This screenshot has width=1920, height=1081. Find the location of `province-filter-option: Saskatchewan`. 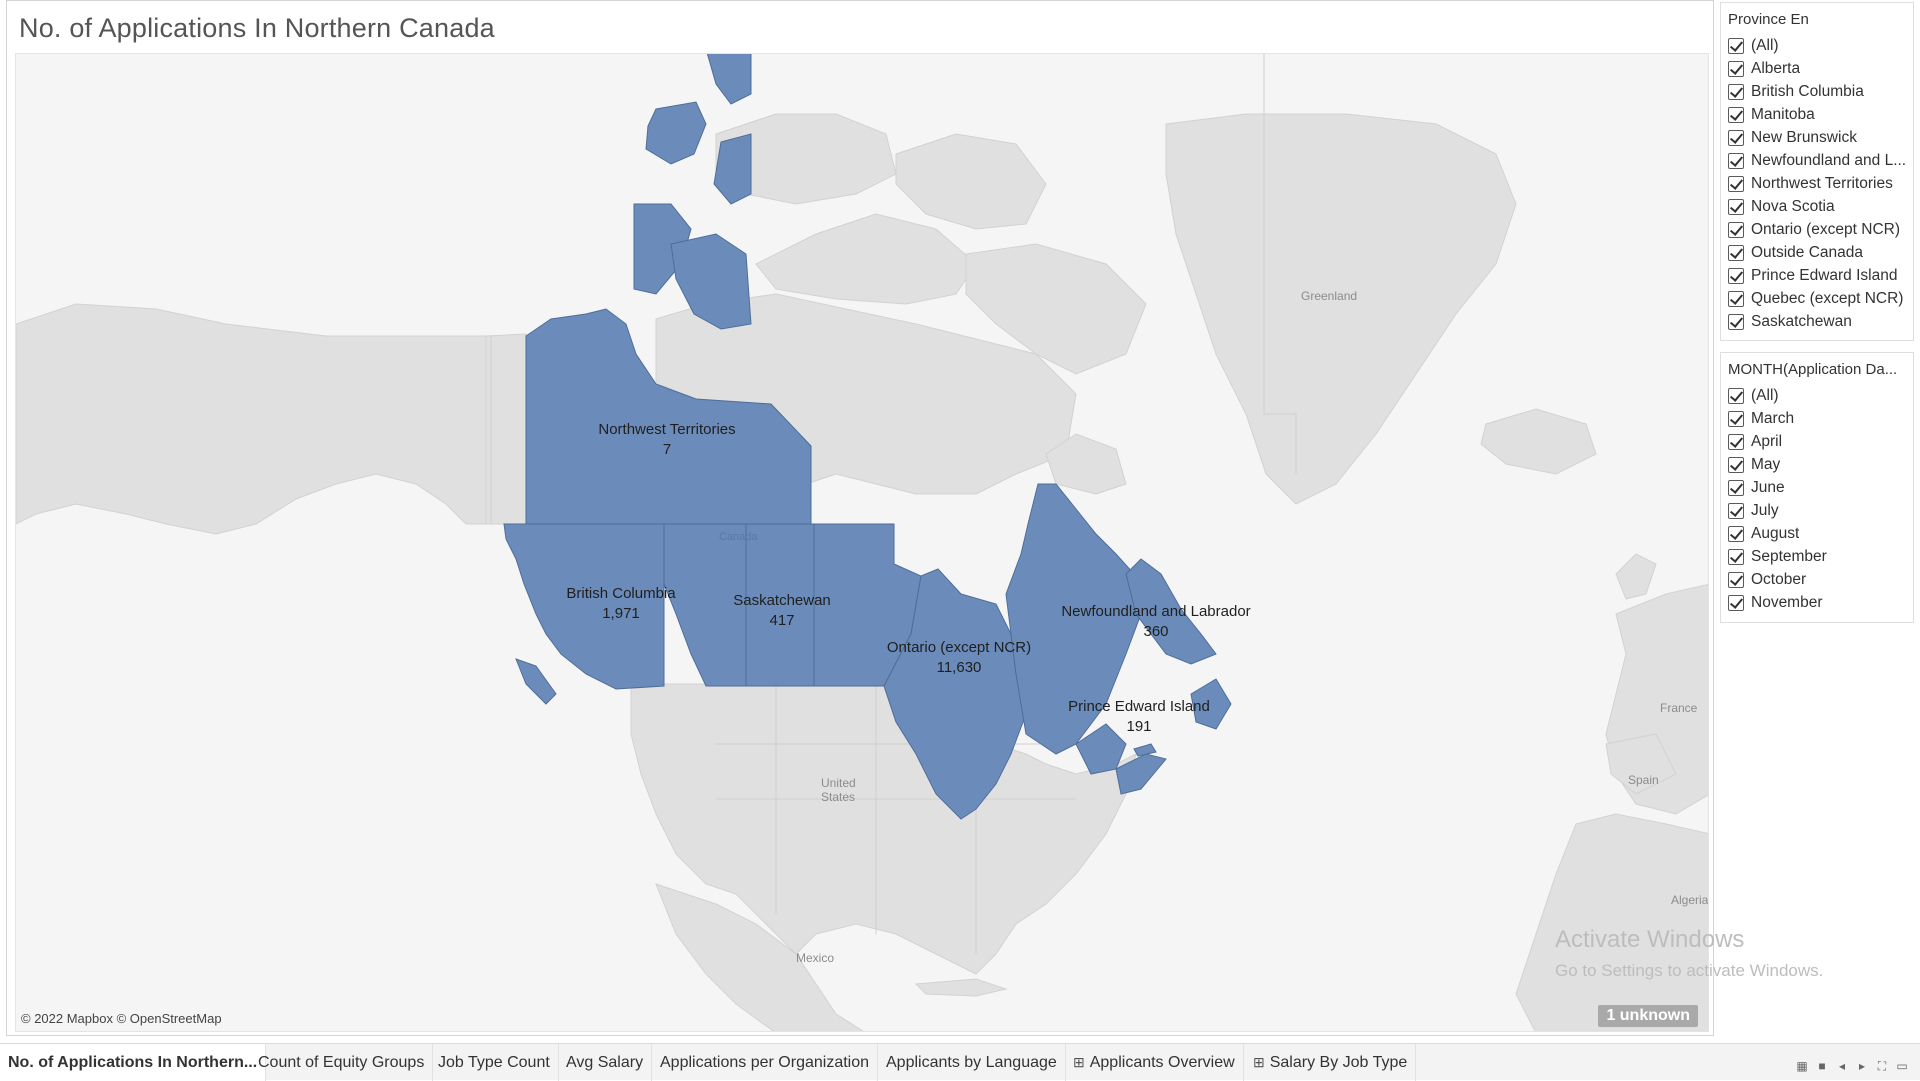

province-filter-option: Saskatchewan is located at coordinates (1817, 321).